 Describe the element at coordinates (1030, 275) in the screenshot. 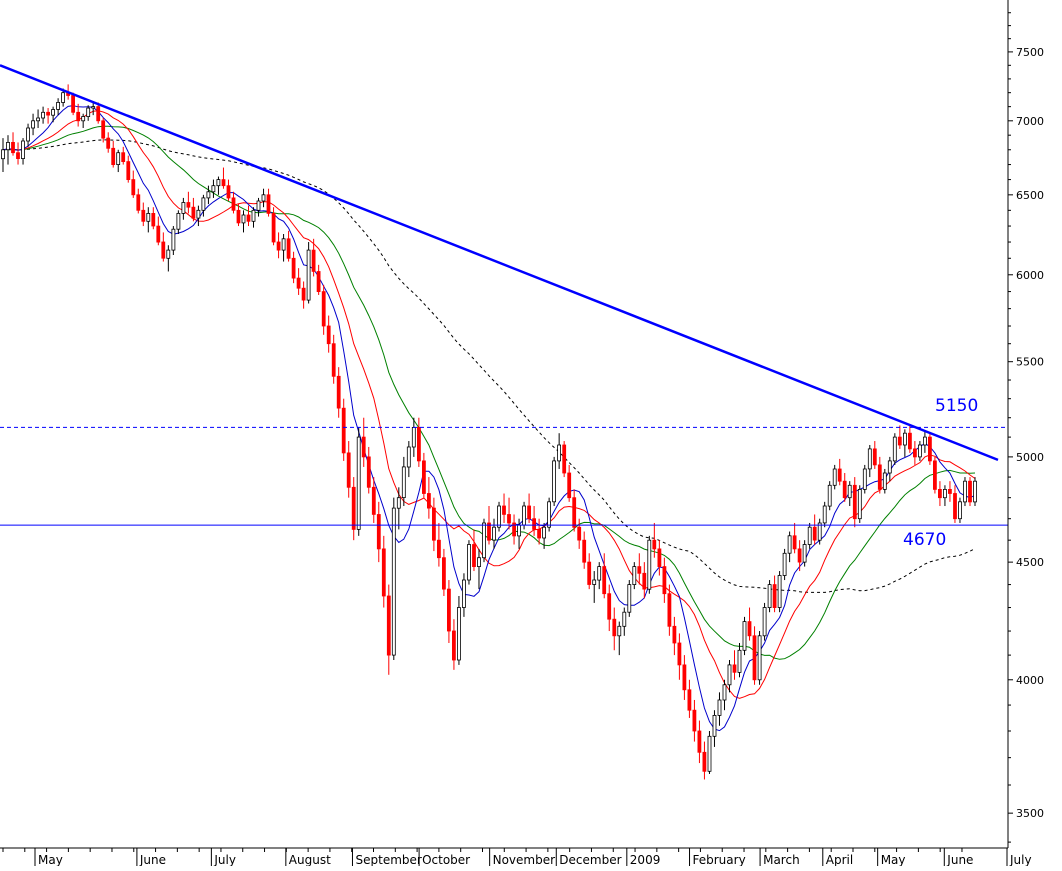

I see `y-tick-label: 6000` at that location.